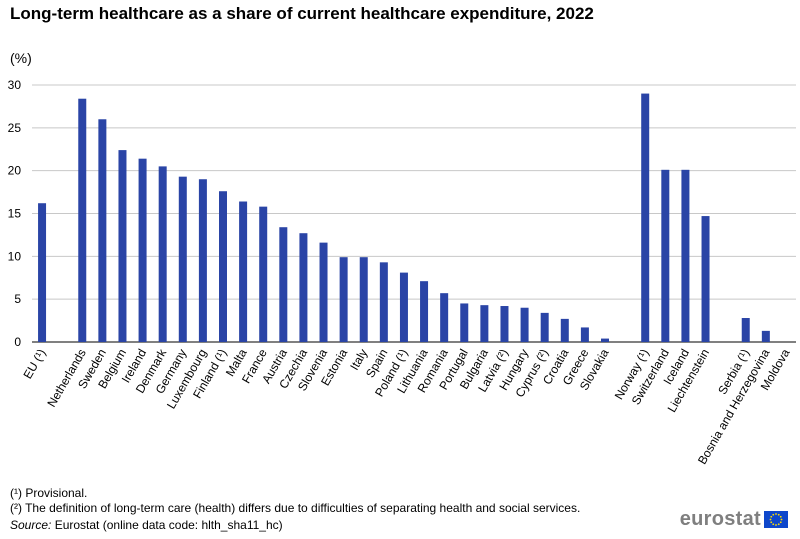  Describe the element at coordinates (31, 525) in the screenshot. I see `source-label: Source:` at that location.